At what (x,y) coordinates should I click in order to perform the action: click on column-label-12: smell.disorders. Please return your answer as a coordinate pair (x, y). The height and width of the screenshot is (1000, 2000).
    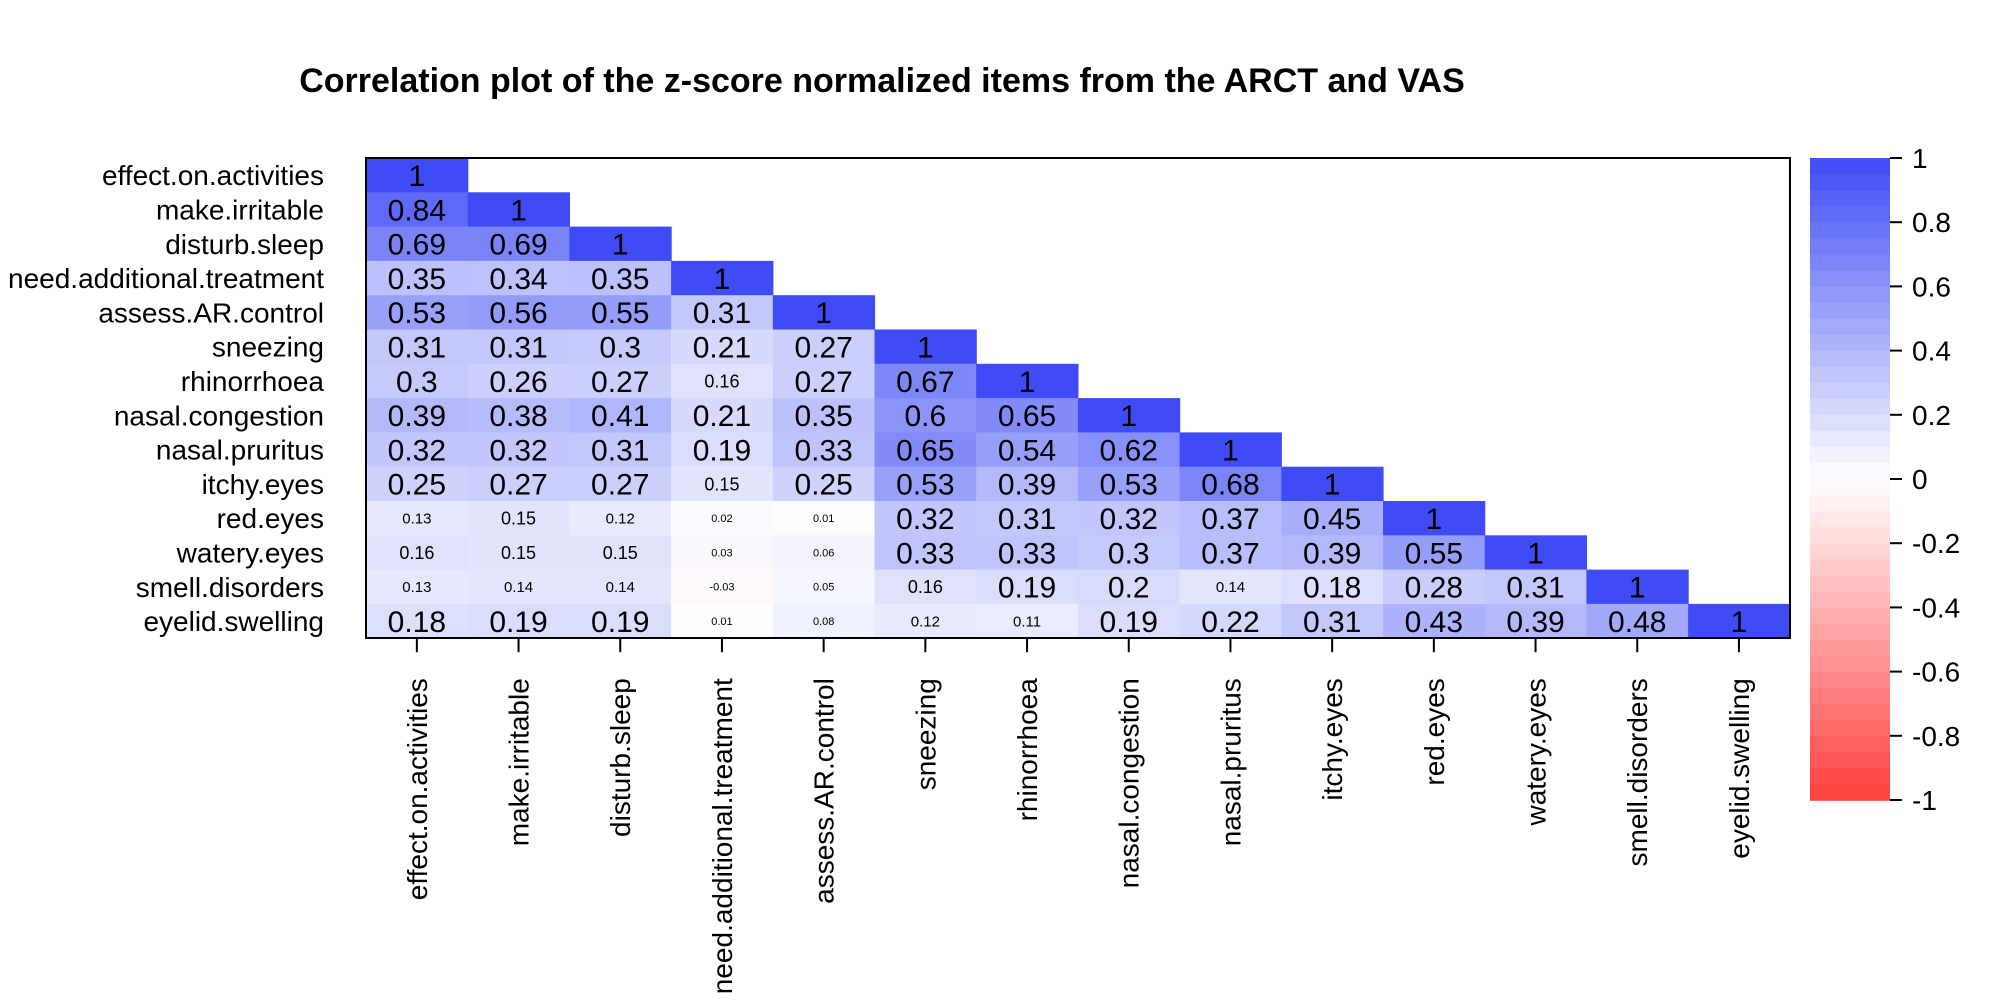
    Looking at the image, I should click on (1637, 772).